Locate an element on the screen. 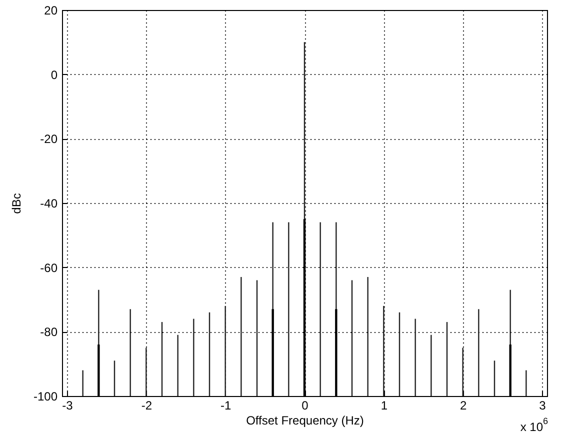 The height and width of the screenshot is (447, 561). x-tick-label: -2 is located at coordinates (146, 405).